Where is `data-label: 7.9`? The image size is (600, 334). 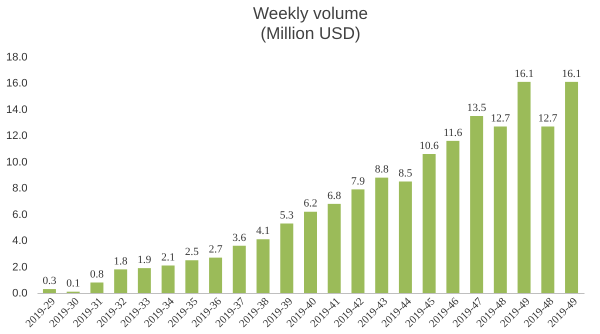 data-label: 7.9 is located at coordinates (358, 181).